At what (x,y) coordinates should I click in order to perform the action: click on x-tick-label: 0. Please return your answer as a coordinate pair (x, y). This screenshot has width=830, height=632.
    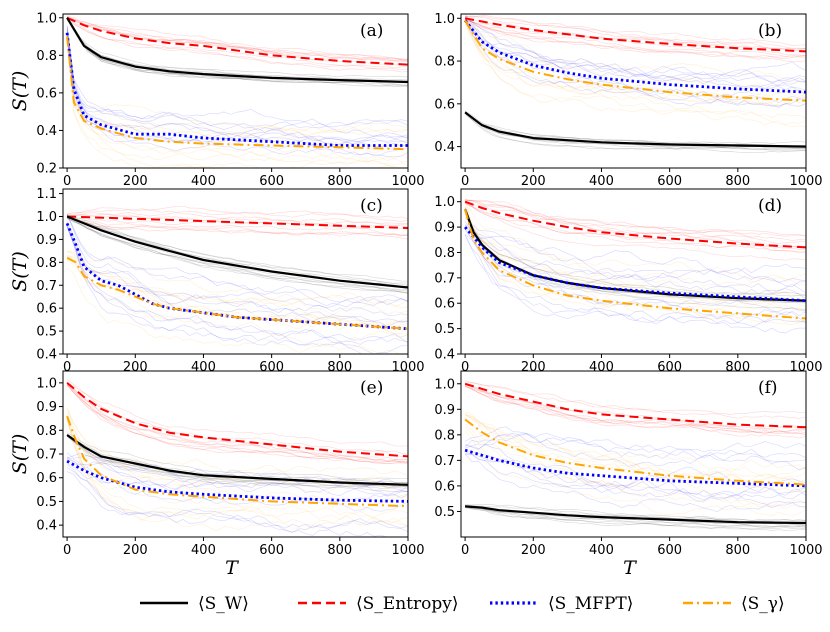
    Looking at the image, I should click on (465, 550).